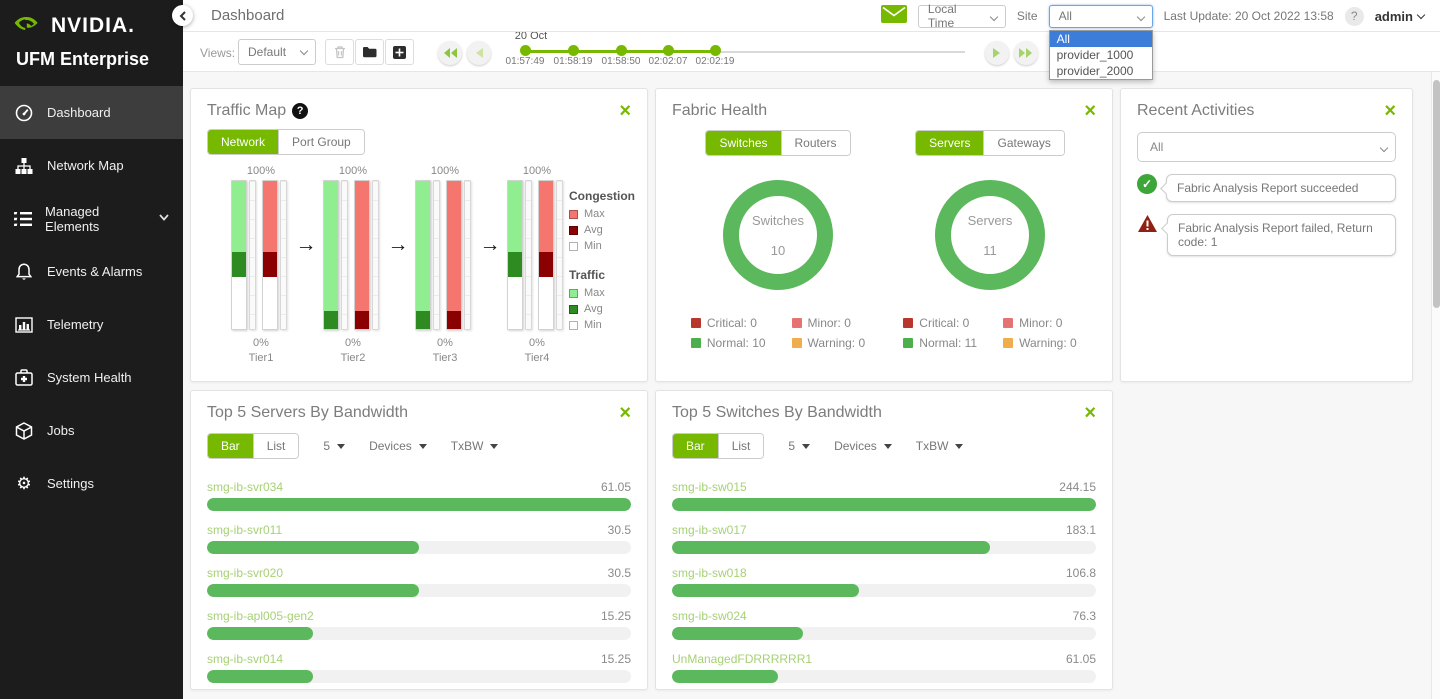 This screenshot has width=1440, height=699. What do you see at coordinates (245, 573) in the screenshot?
I see `device-link: smg-ib-svr020` at bounding box center [245, 573].